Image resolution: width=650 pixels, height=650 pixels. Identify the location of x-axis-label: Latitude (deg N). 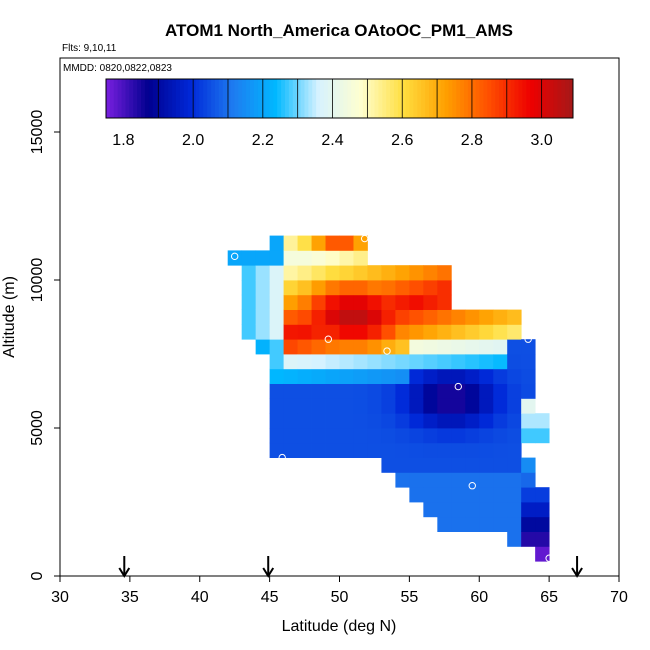
(339, 626).